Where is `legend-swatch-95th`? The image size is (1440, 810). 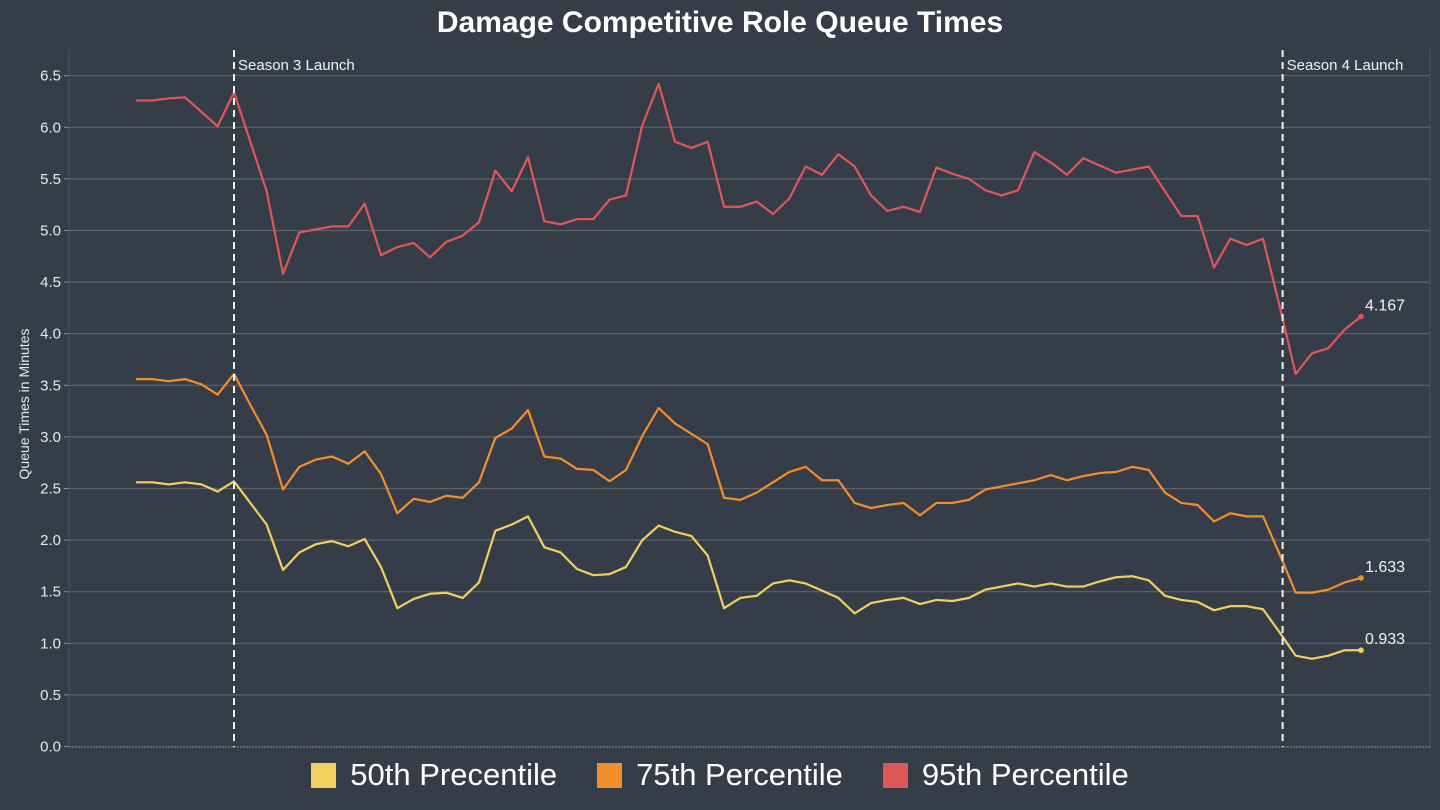 legend-swatch-95th is located at coordinates (895, 775).